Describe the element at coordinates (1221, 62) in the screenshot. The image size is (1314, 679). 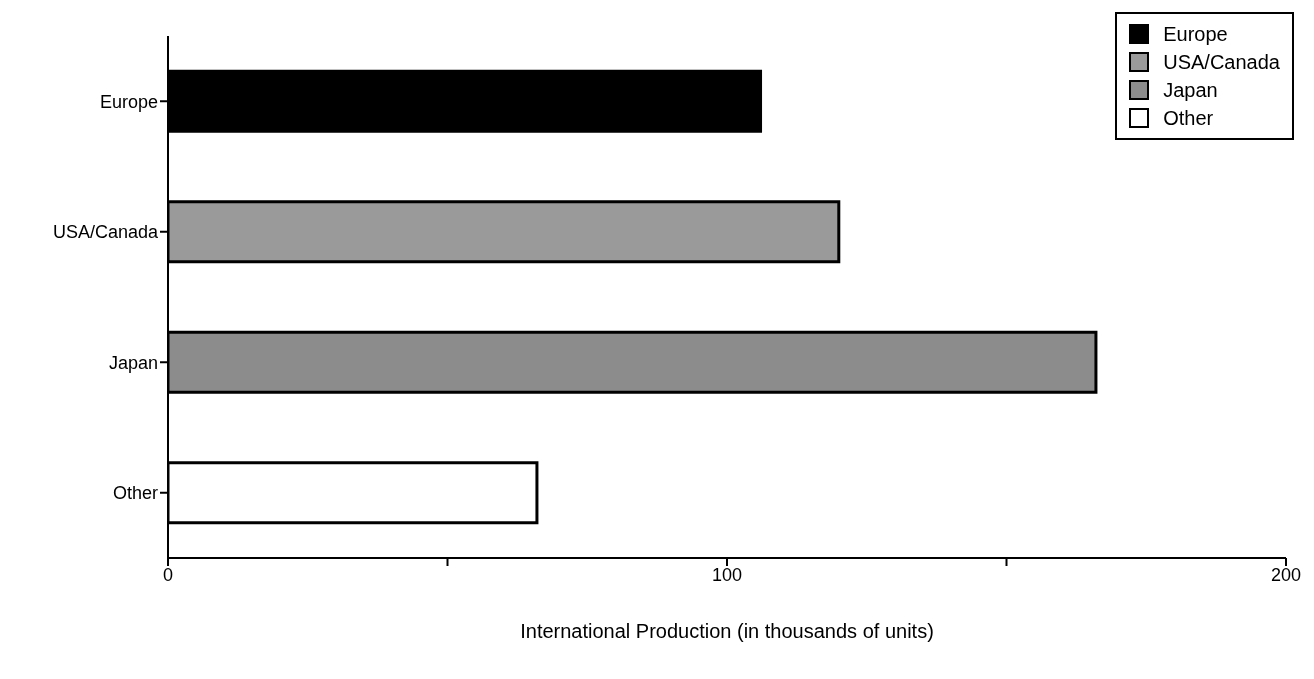
I see `legend-label: USA/Canada` at that location.